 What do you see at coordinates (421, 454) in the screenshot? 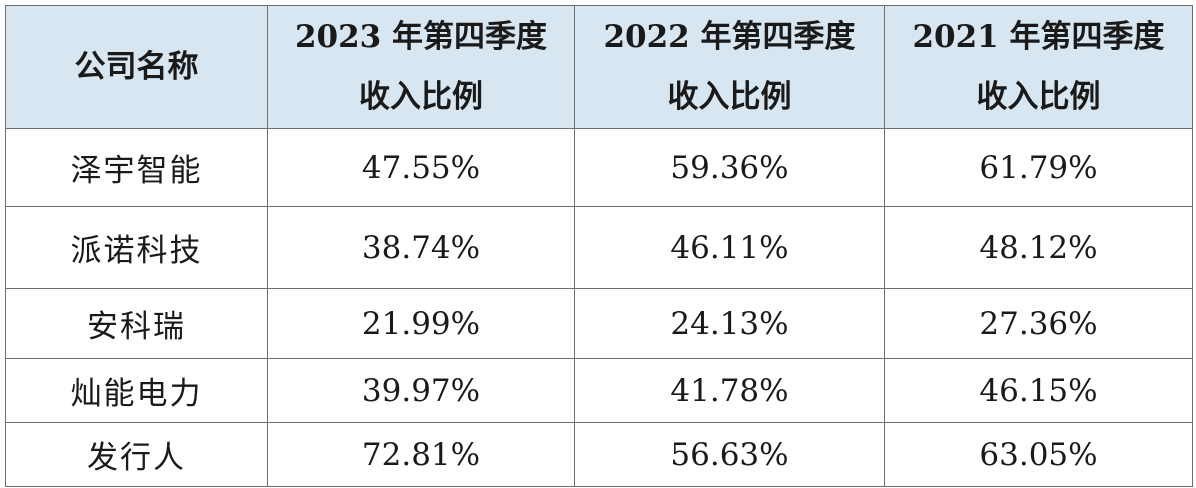
I see `q4-2023-cell: 72.81%` at bounding box center [421, 454].